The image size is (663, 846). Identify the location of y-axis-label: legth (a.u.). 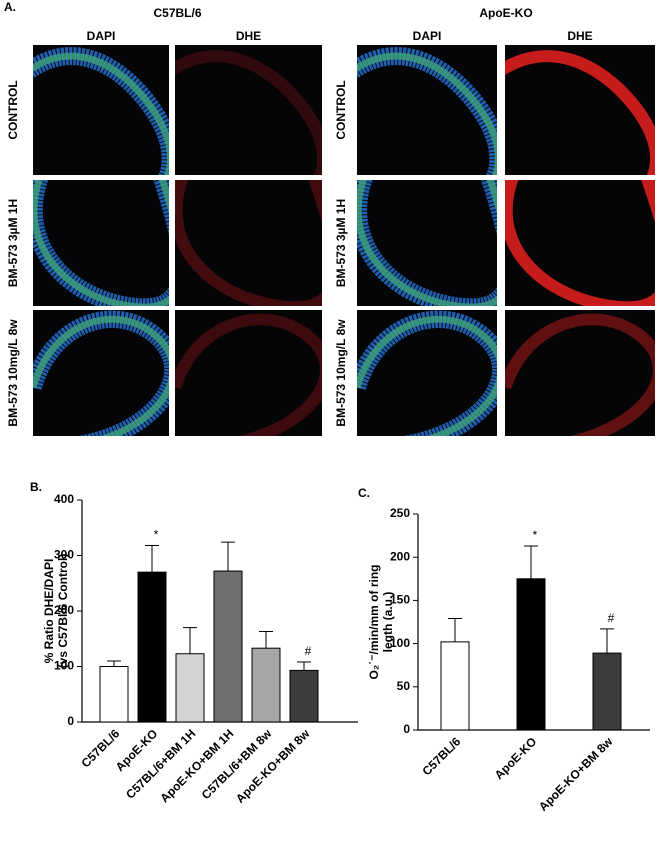
(388, 622).